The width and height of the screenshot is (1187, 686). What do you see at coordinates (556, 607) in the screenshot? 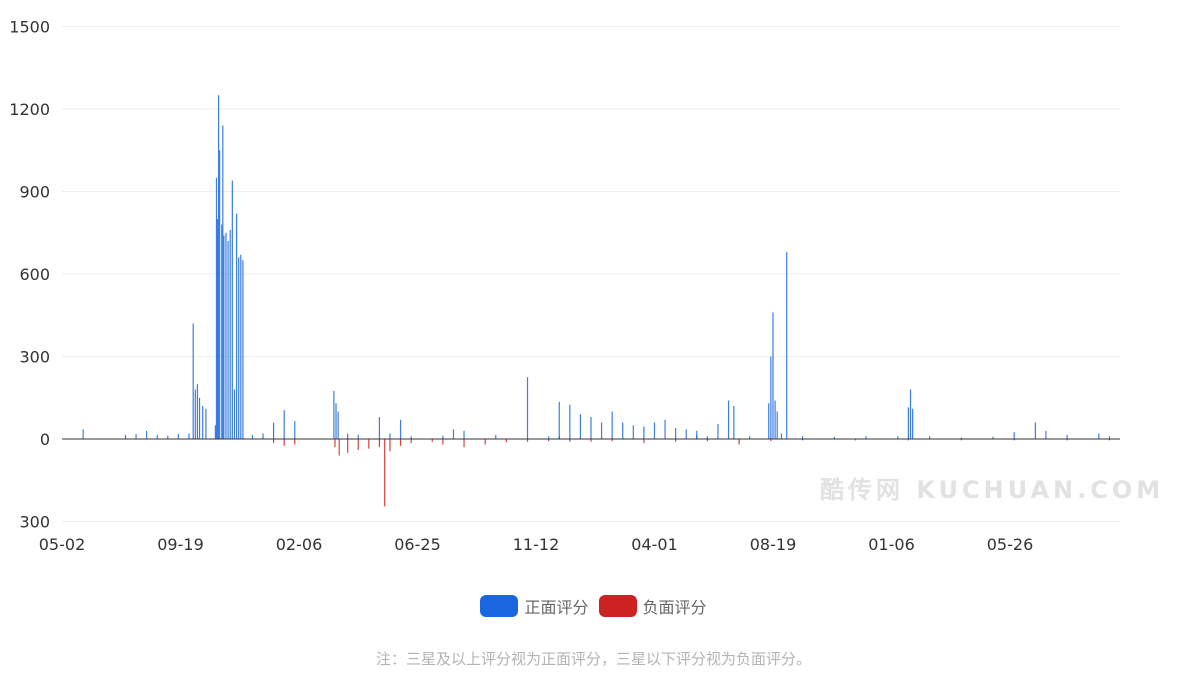
I see `legend-label-positive: 正面评分` at bounding box center [556, 607].